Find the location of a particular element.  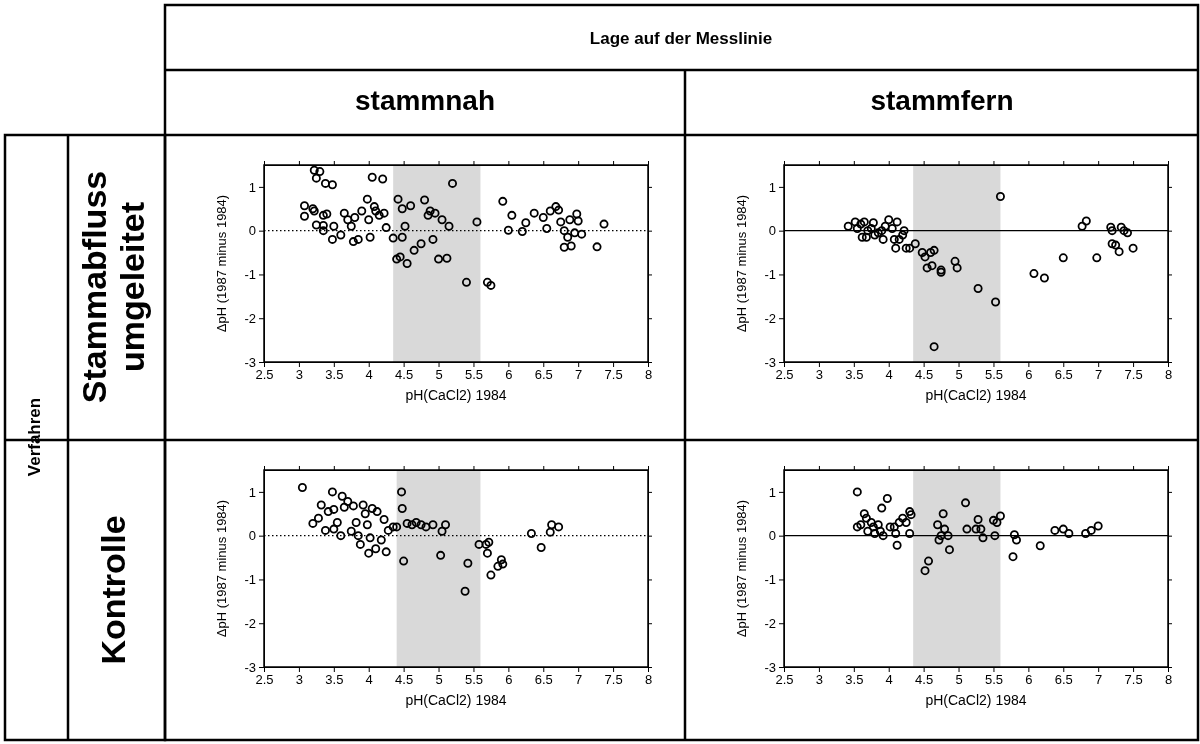

text: stammfern is located at coordinates (942, 101).